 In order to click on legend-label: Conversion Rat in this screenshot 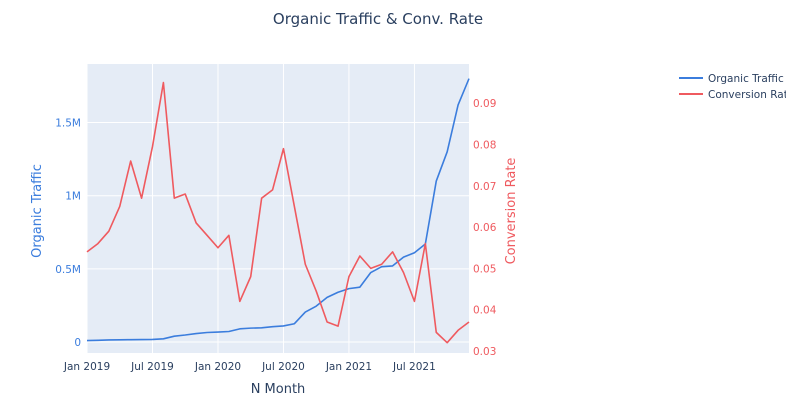, I will do `click(747, 95)`.